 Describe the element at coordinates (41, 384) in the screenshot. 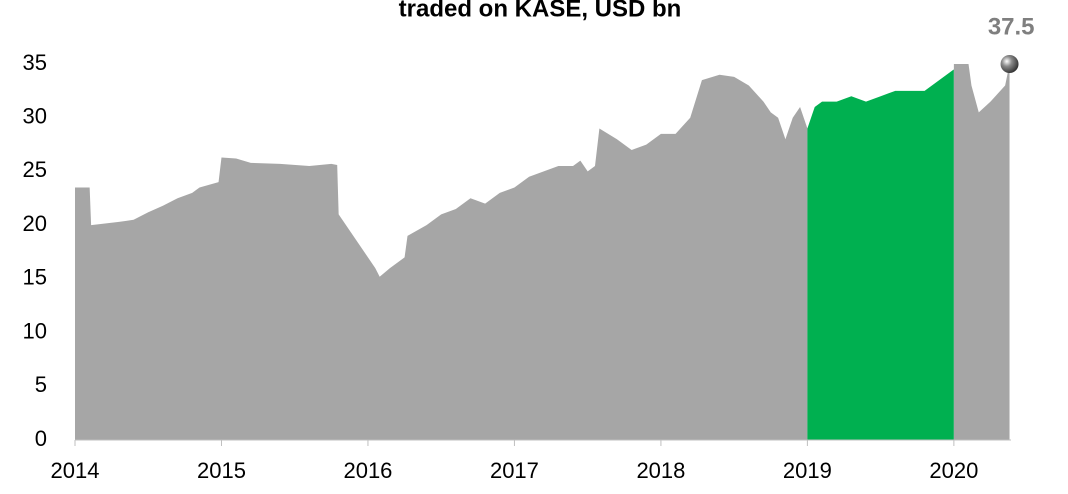

I see `y-tick-label: 5` at that location.